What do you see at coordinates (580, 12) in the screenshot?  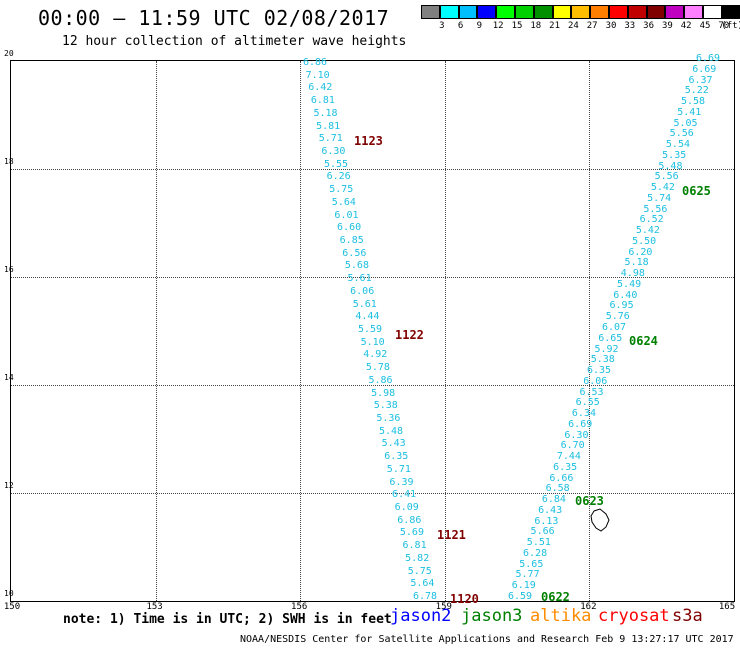 I see `color-legend` at bounding box center [580, 12].